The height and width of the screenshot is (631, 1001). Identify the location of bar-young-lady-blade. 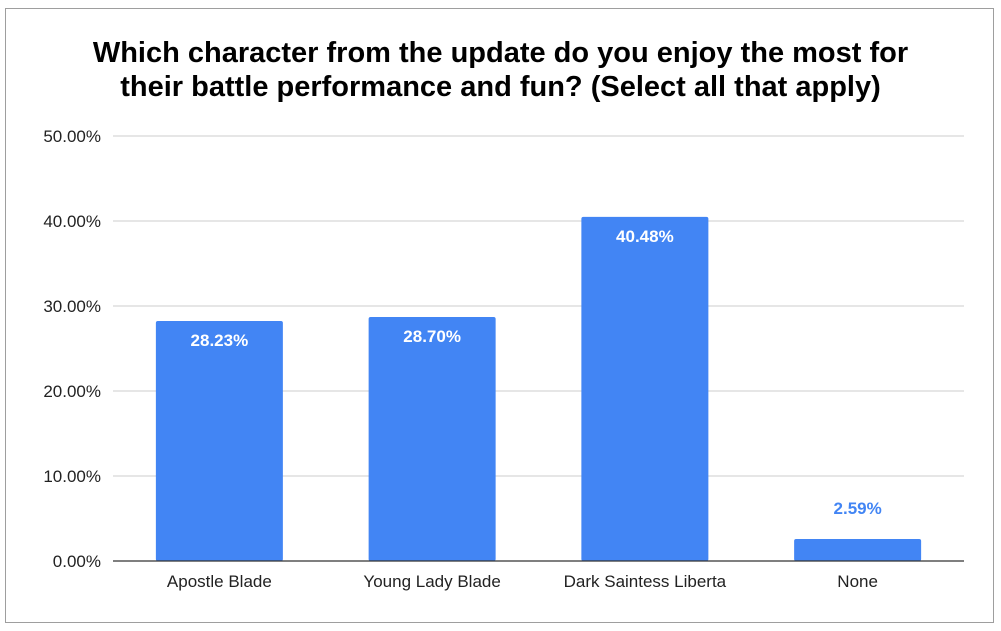
(432, 439).